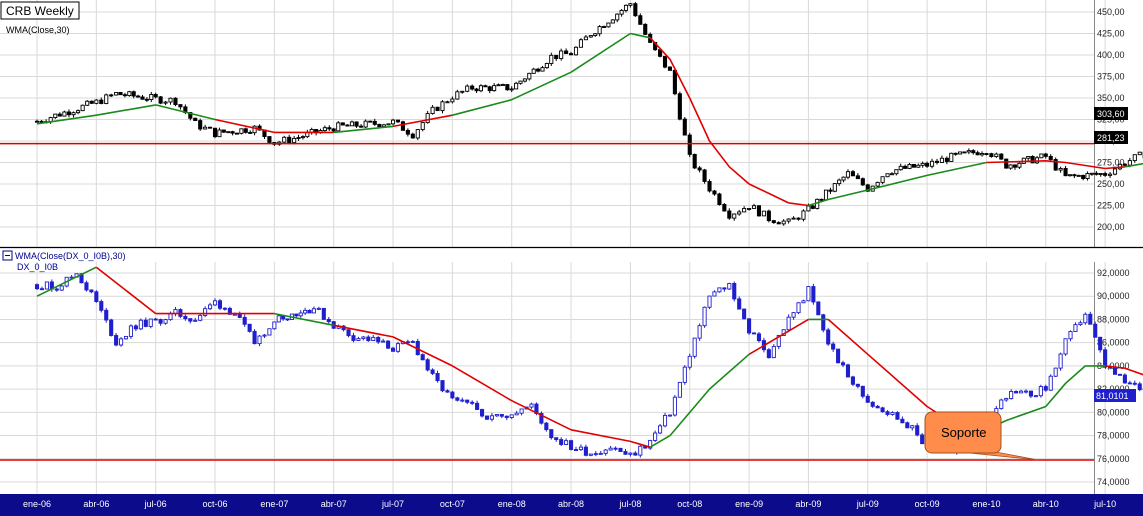  What do you see at coordinates (1113, 366) in the screenshot?
I see `y-tick-label: 84,0000` at bounding box center [1113, 366].